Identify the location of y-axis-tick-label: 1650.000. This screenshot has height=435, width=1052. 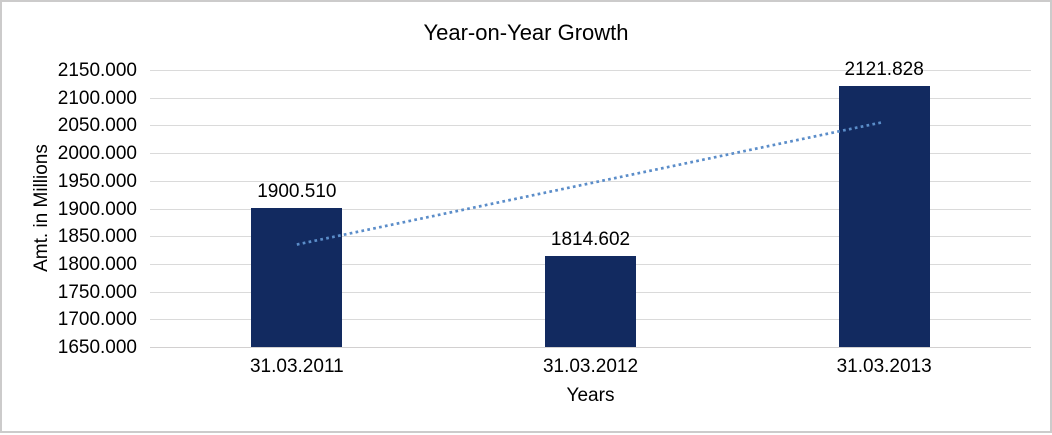
(97, 347).